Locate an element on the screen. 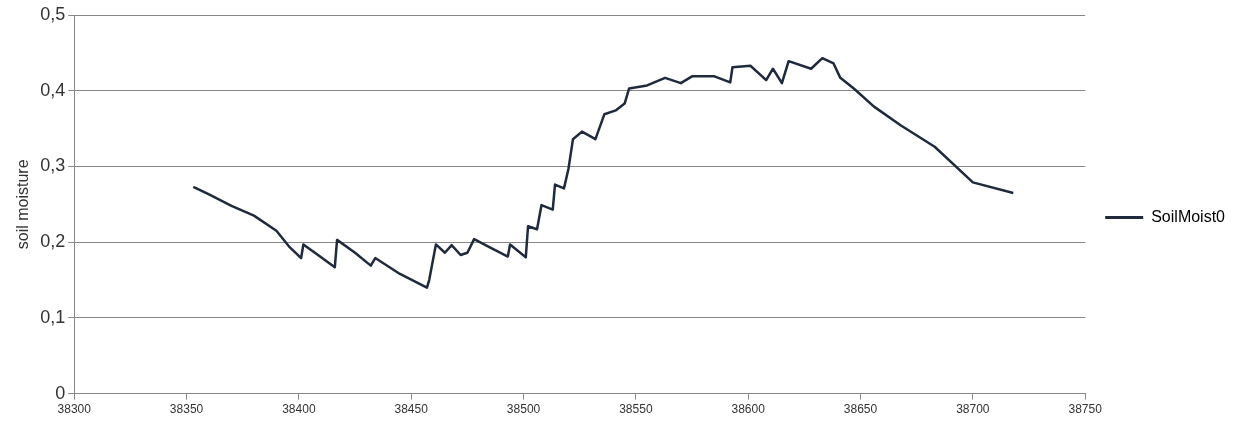 The width and height of the screenshot is (1255, 425). y-tick-label: 0,2 is located at coordinates (53, 241).